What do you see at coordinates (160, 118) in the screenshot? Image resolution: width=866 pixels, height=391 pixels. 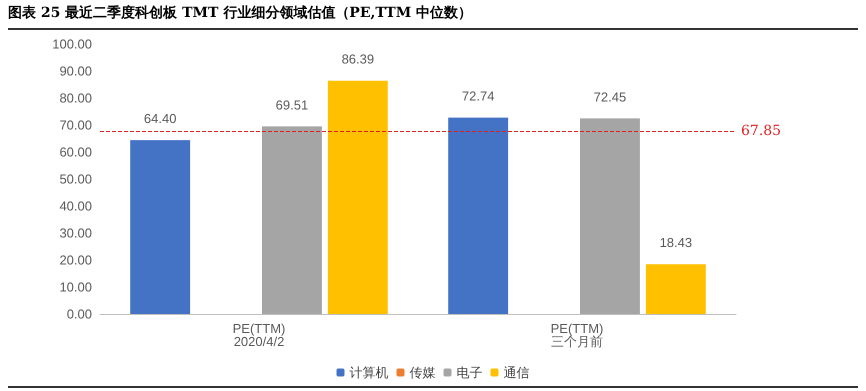 I see `data-label: 64.40` at bounding box center [160, 118].